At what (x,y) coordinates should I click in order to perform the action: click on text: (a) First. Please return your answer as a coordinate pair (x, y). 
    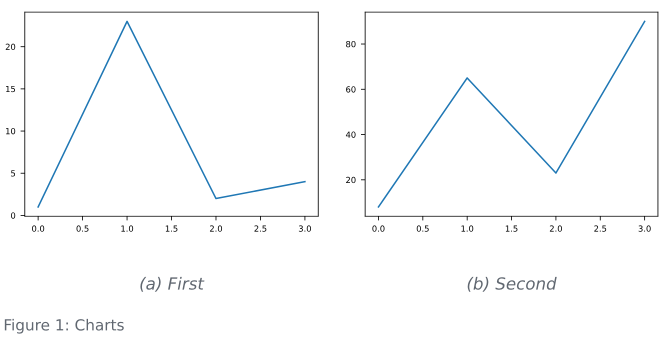
    Looking at the image, I should click on (172, 284).